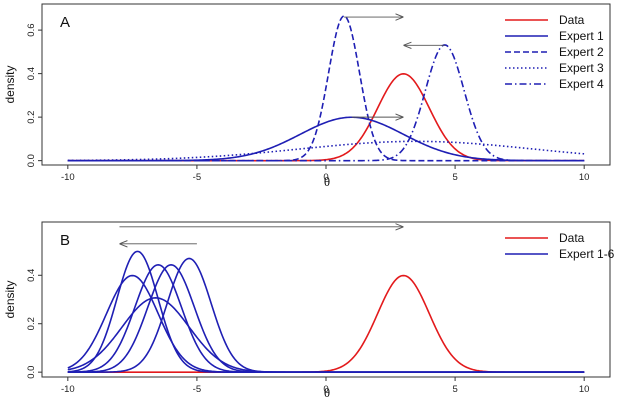  I want to click on panel-label: A, so click(65, 22).